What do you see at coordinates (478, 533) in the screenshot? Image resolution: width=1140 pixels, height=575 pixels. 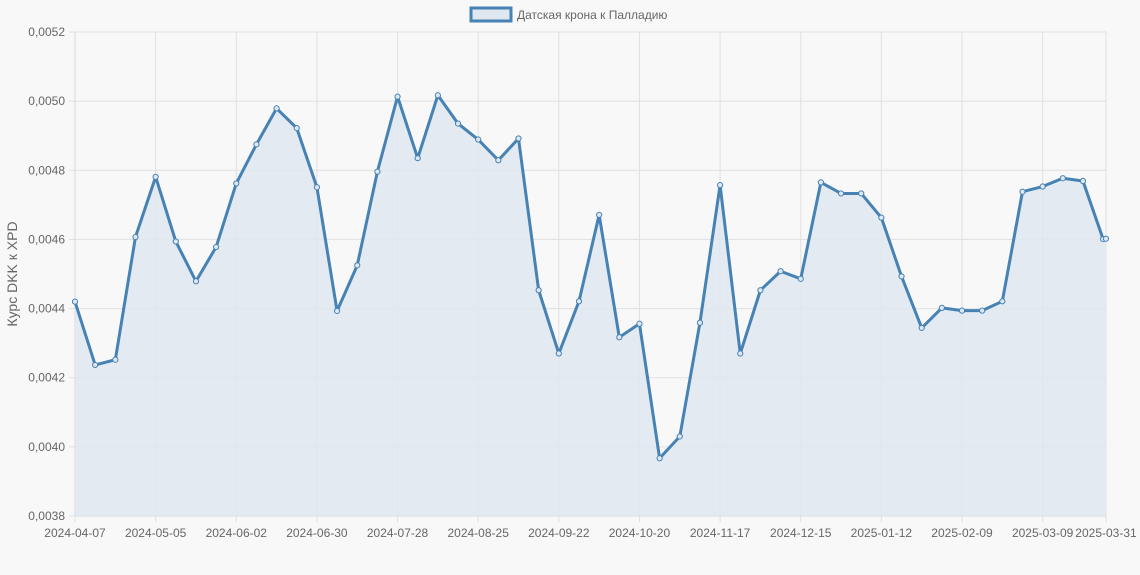 I see `x-tick-label: 2024-08-25` at bounding box center [478, 533].